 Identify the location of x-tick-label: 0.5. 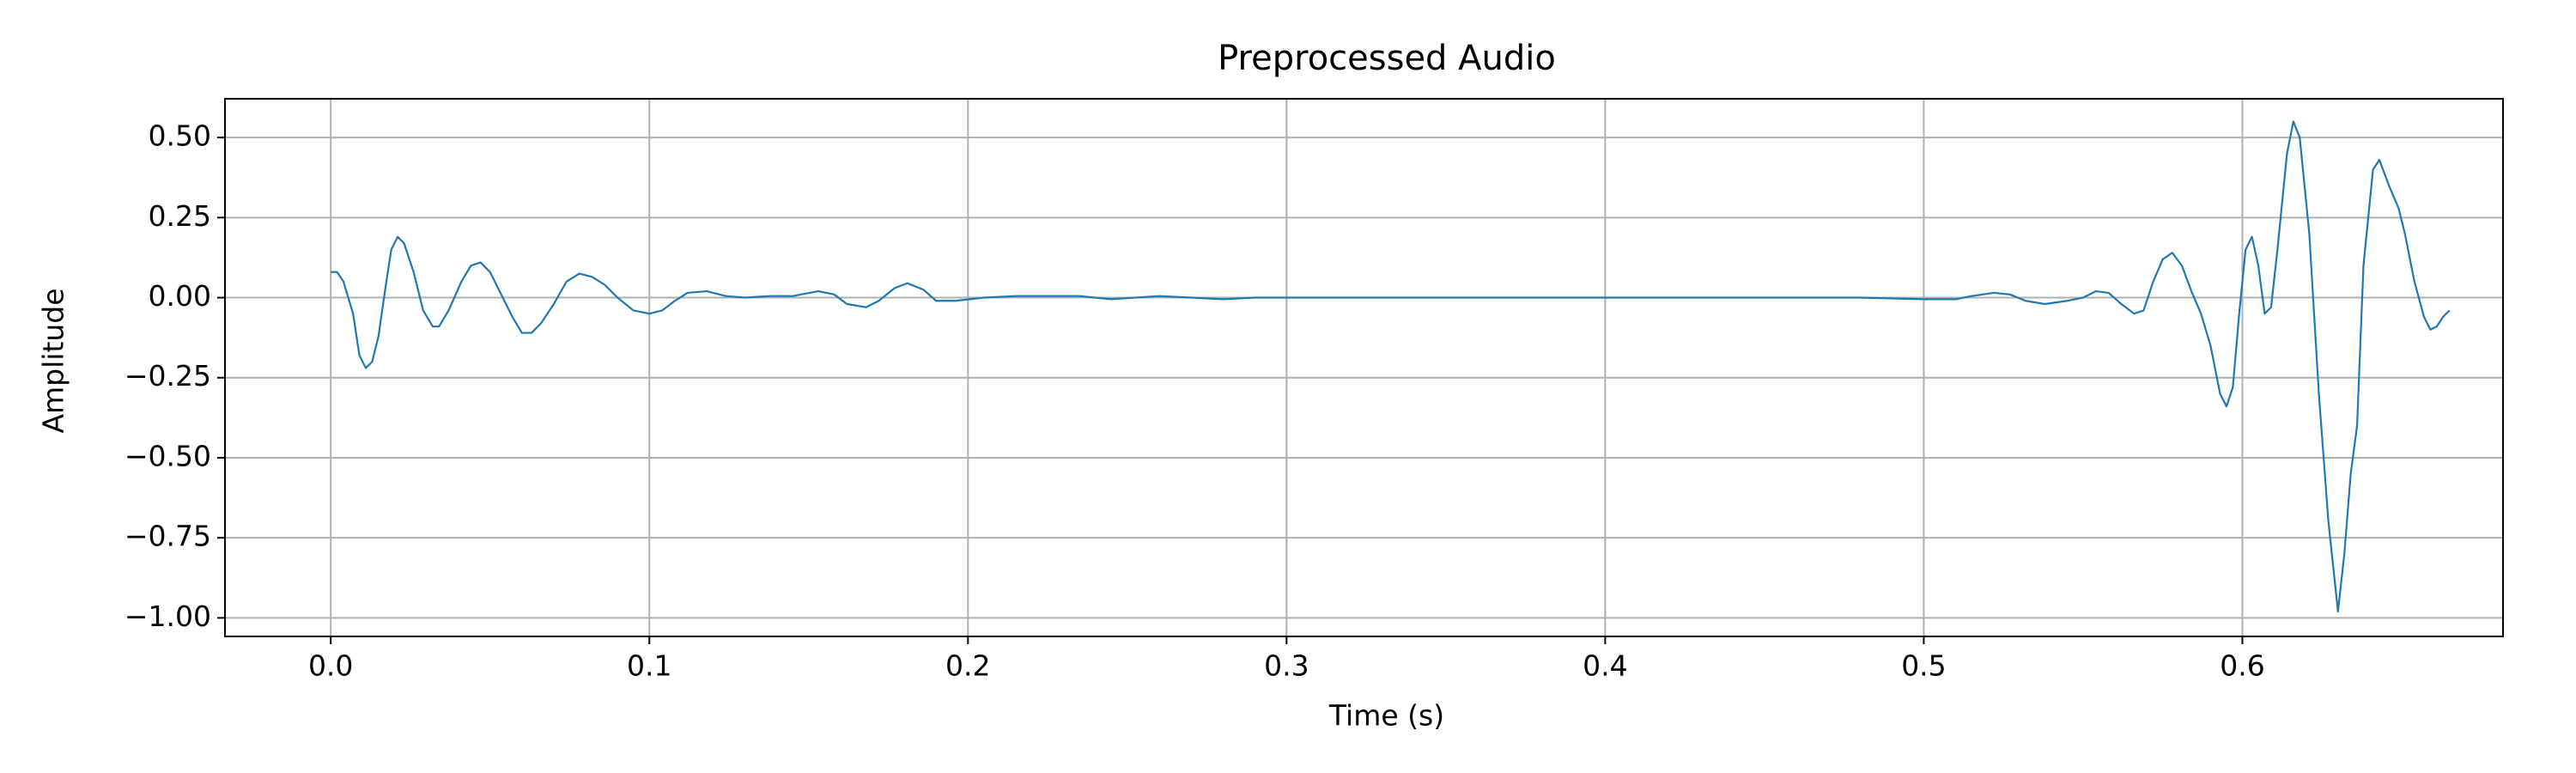
(1923, 666).